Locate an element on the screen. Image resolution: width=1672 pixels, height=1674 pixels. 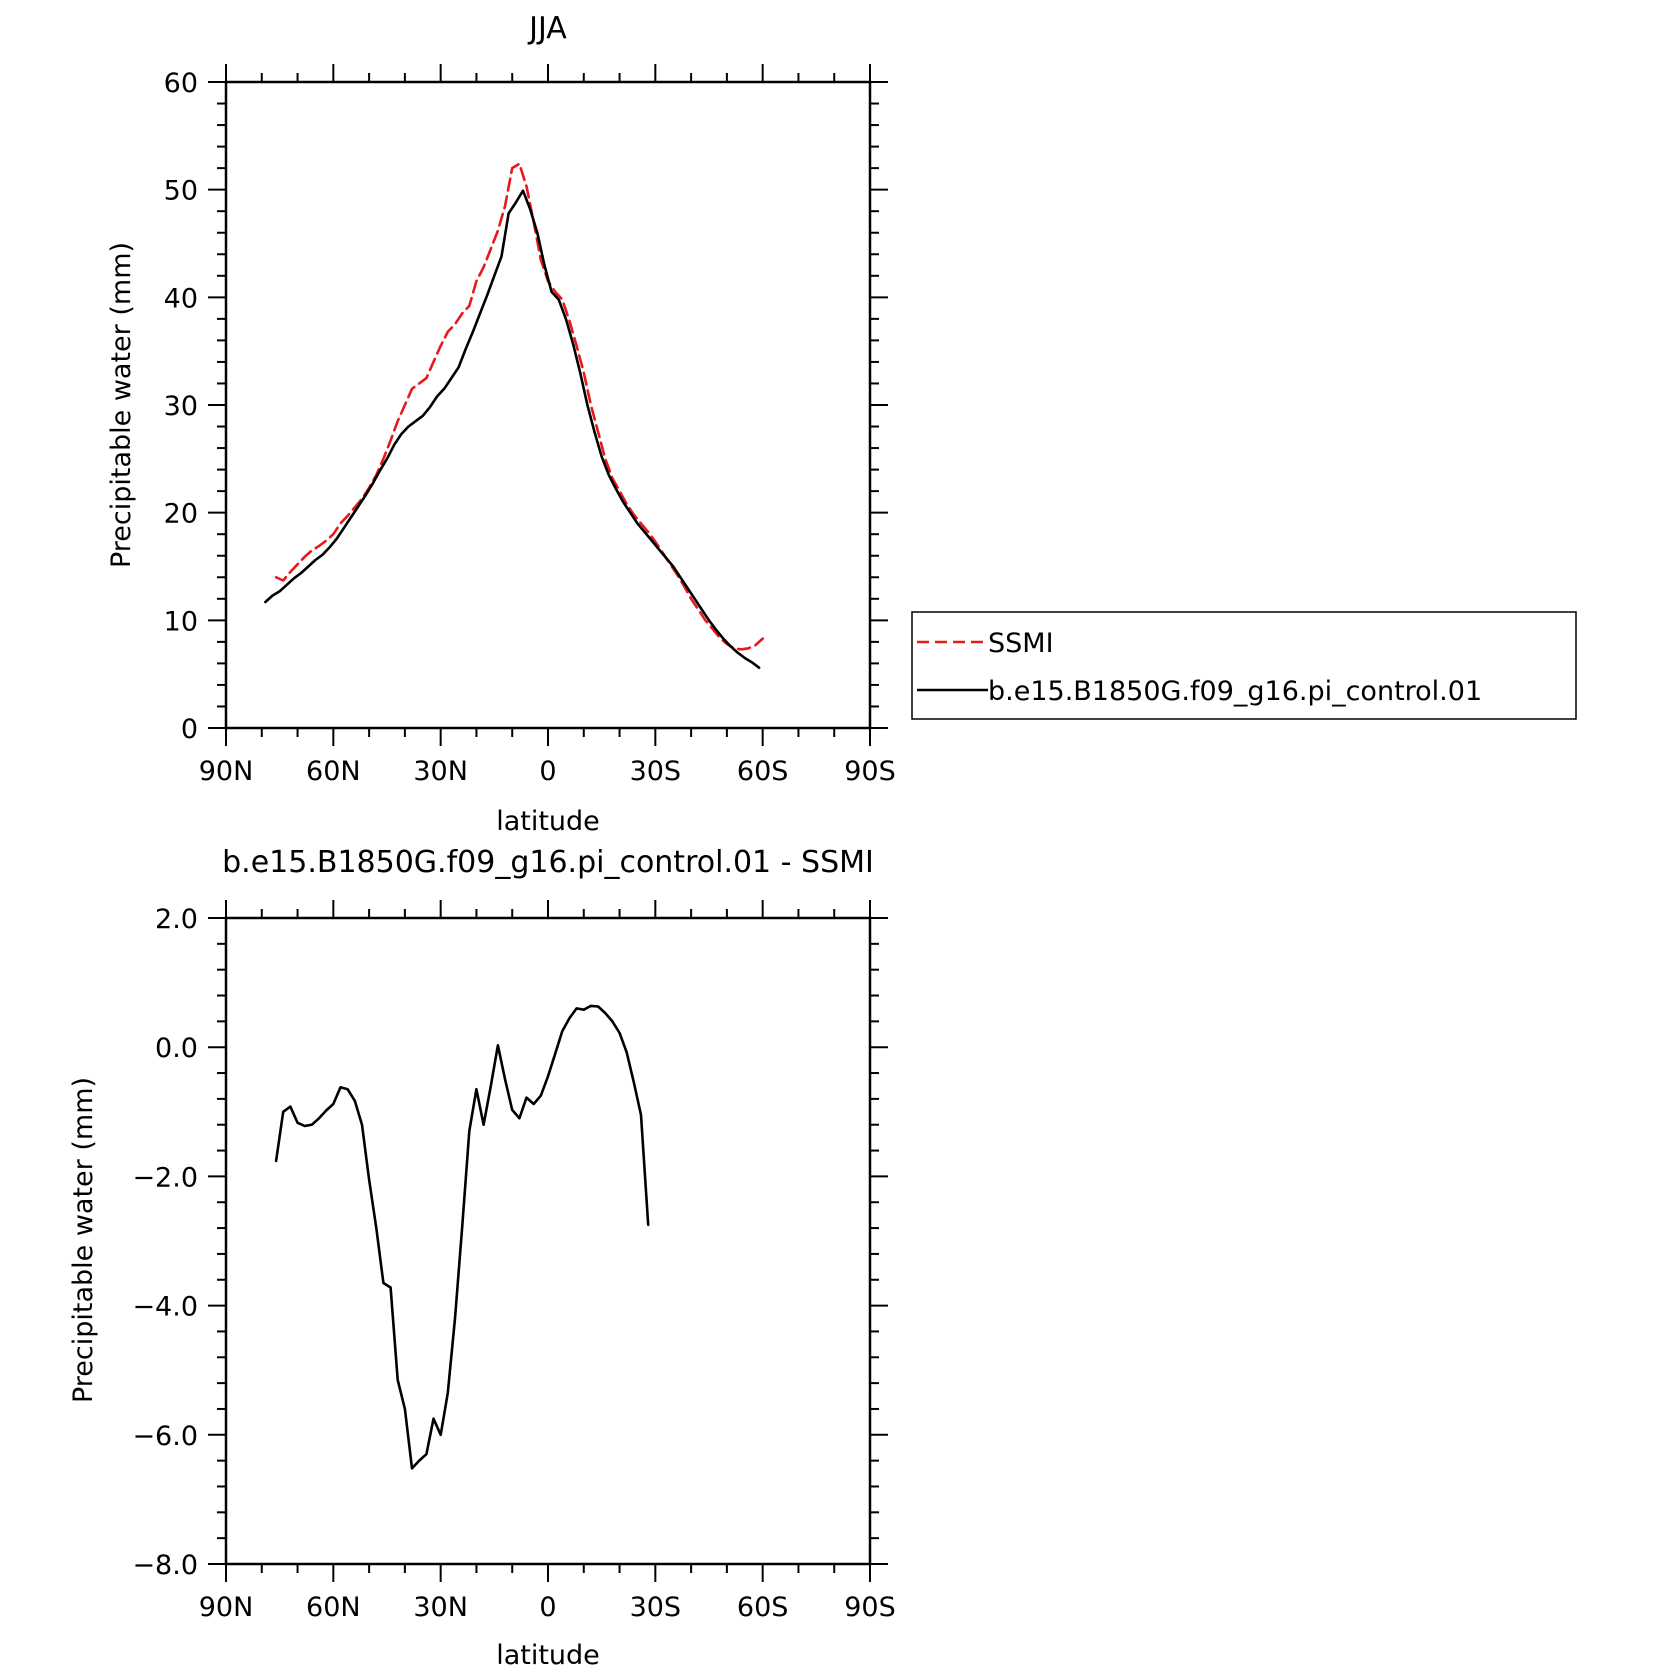
bottom-x-axis-label: latitude is located at coordinates (548, 1655).